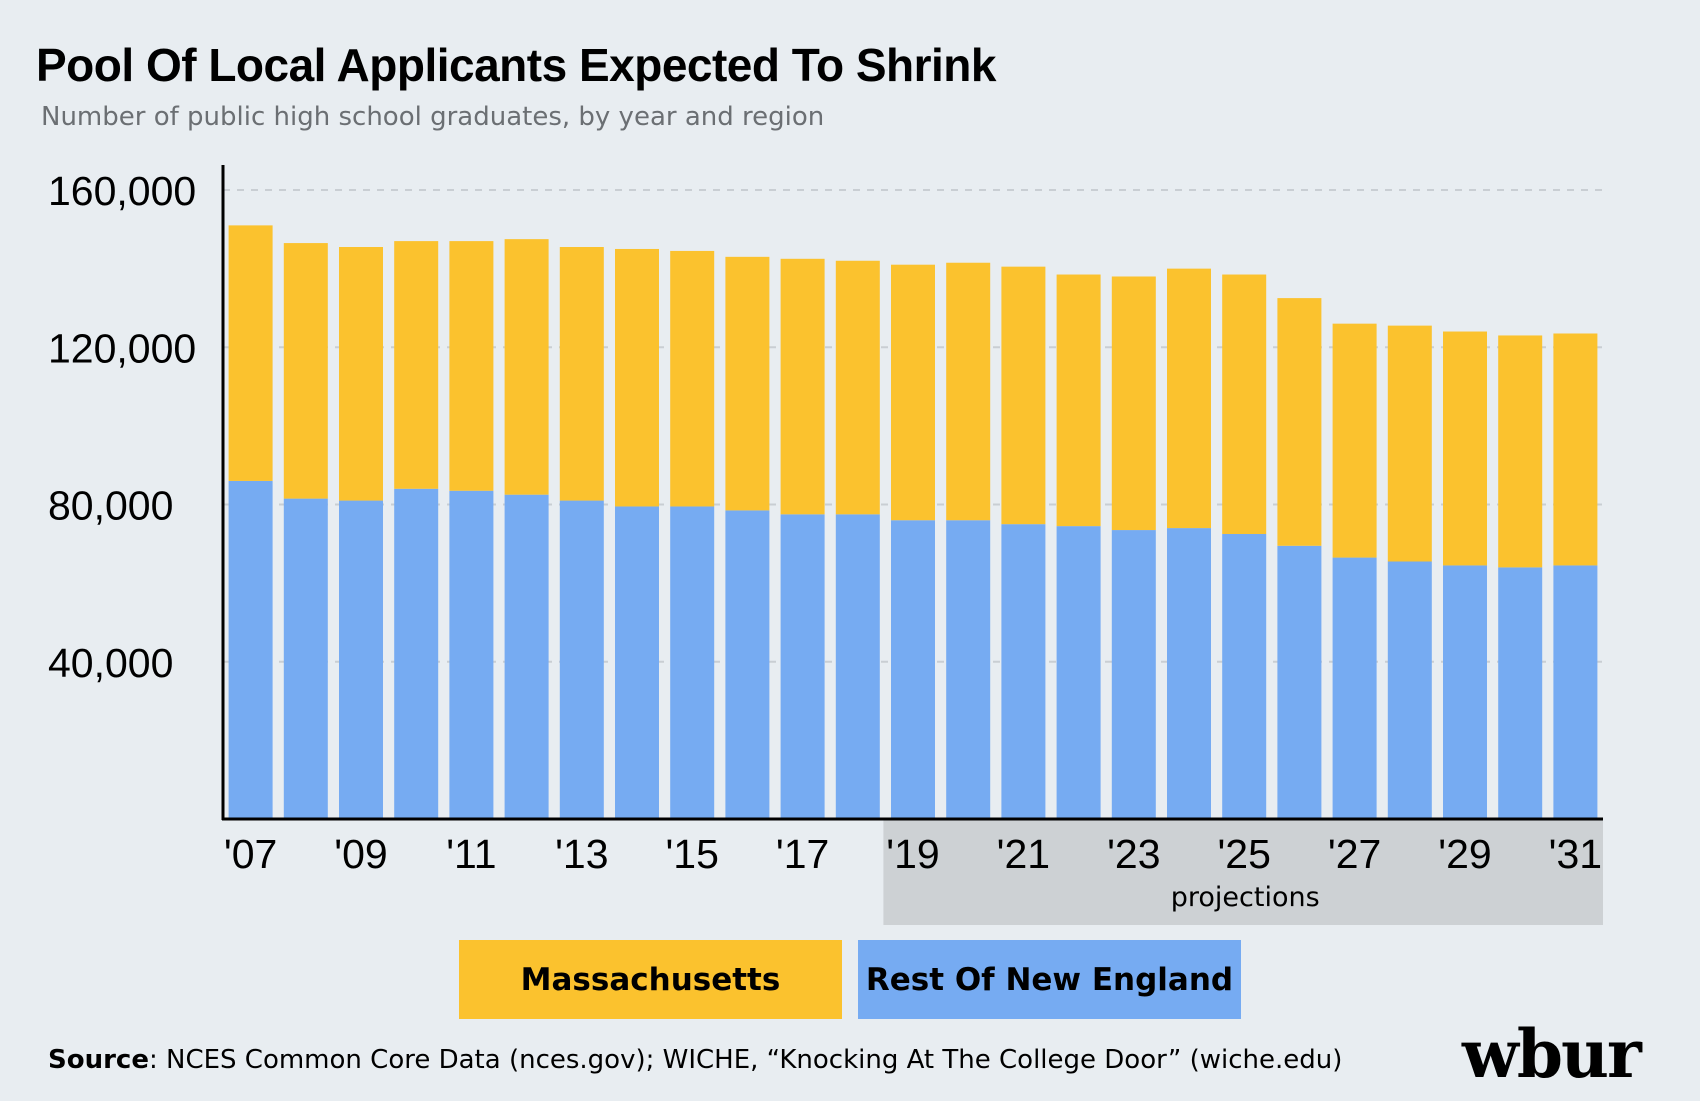 This screenshot has width=1700, height=1101. Describe the element at coordinates (1552, 1054) in the screenshot. I see `wbur-logo: wbur` at that location.